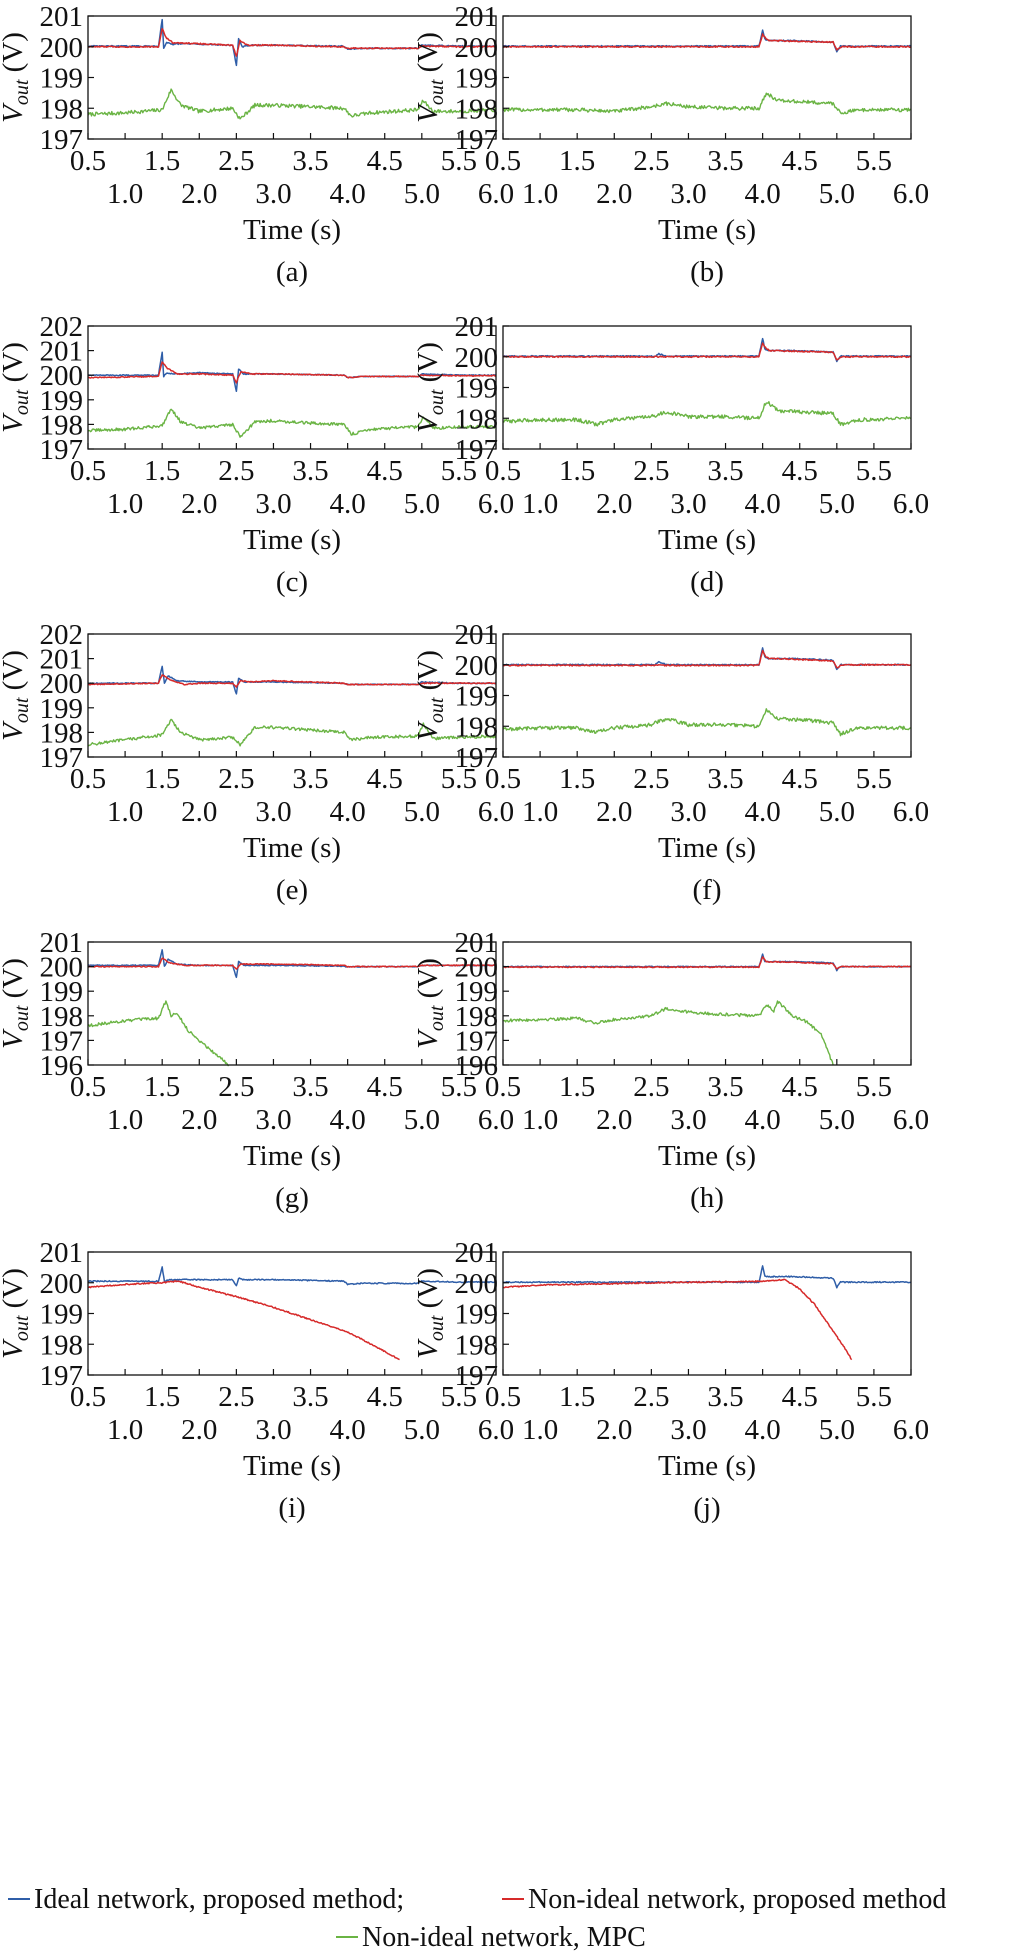  What do you see at coordinates (292, 1198) in the screenshot?
I see `panel-label: (g)` at bounding box center [292, 1198].